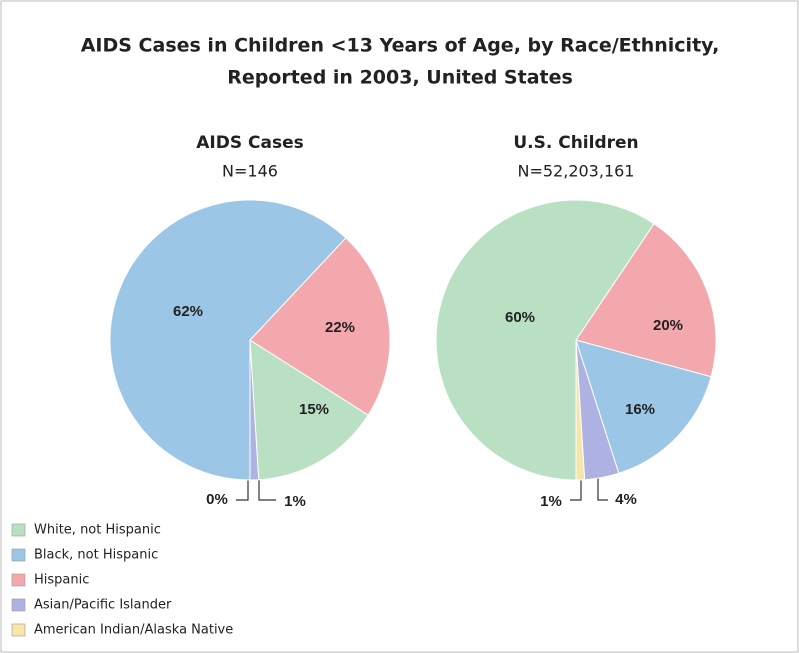  What do you see at coordinates (520, 317) in the screenshot?
I see `value-label: 60%` at bounding box center [520, 317].